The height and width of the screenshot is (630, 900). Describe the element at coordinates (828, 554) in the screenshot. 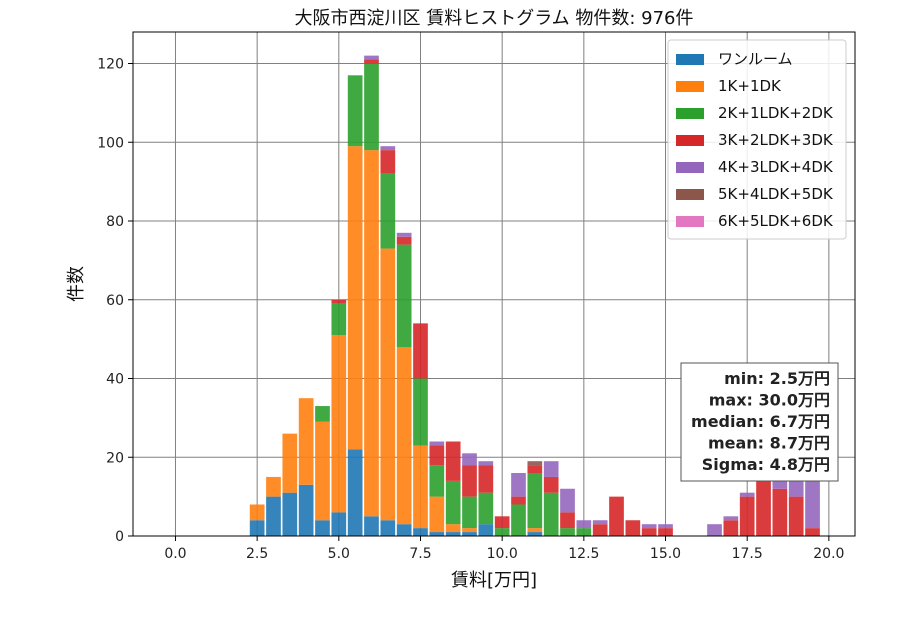

I see `x-tick-label: 20.0` at that location.